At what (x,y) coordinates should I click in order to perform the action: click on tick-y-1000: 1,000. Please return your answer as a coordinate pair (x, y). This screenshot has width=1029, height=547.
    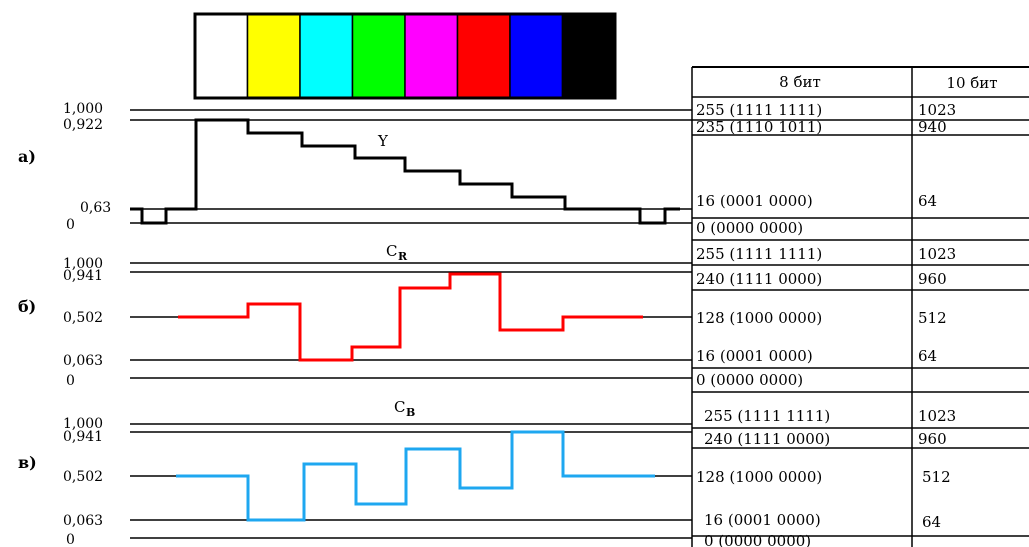
    Looking at the image, I should click on (83, 109).